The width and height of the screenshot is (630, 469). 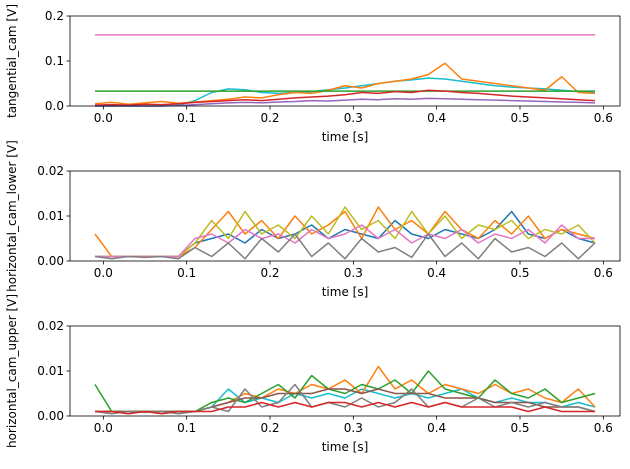 I want to click on y-axis-label: horizontal_cam_upper [V], so click(x=12, y=371).